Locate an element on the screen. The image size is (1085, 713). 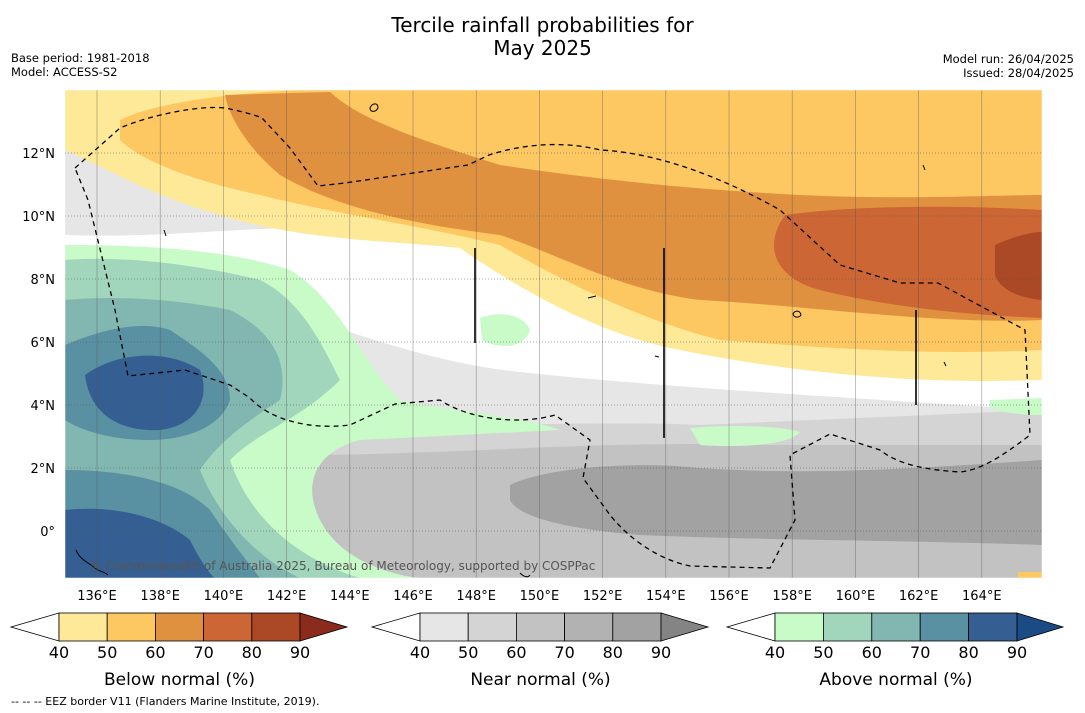
dry-patch is located at coordinates (1030, 575).